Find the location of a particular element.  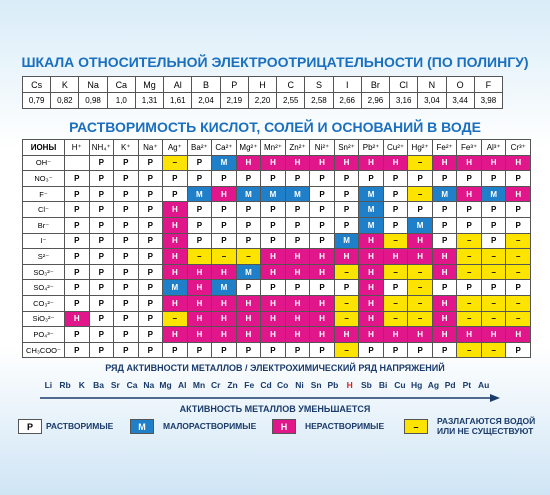

element-cell: S is located at coordinates (319, 84).